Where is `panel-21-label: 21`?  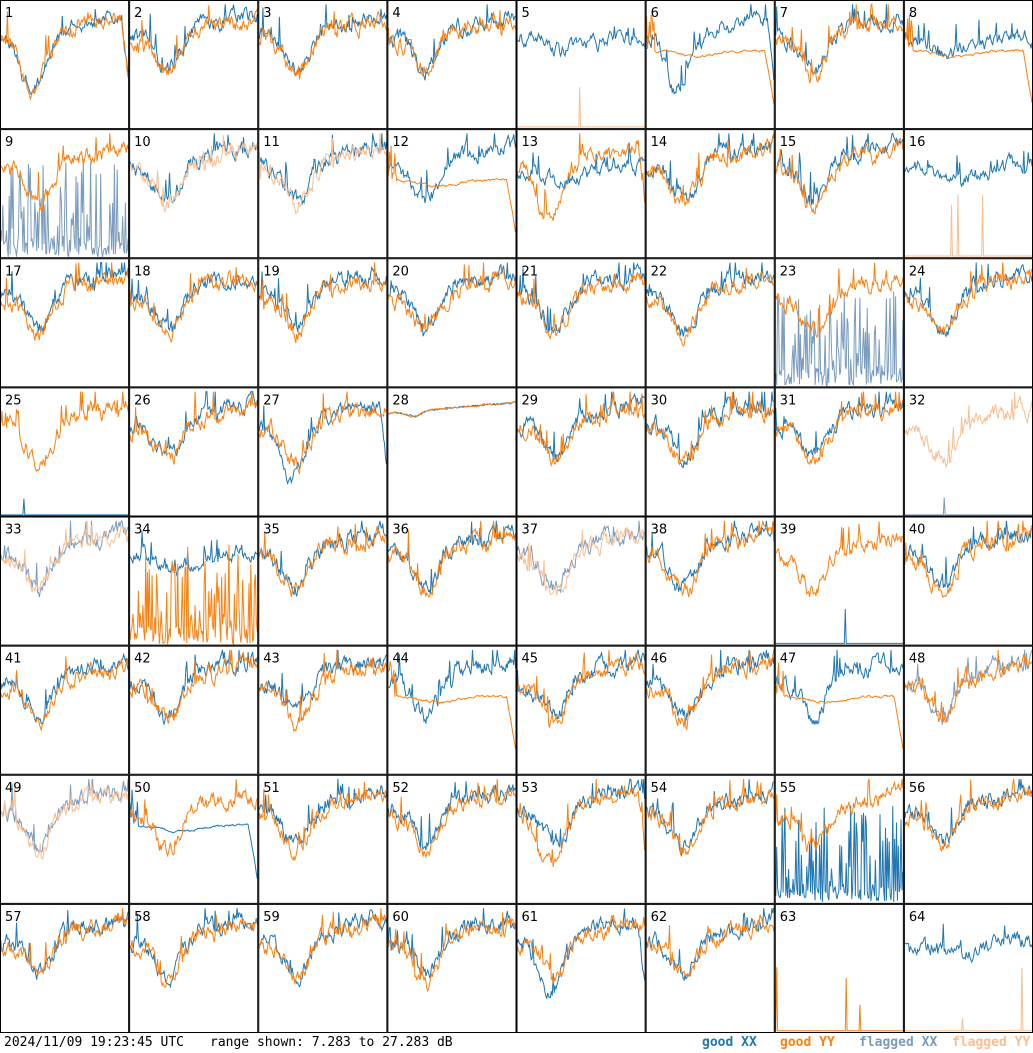 panel-21-label: 21 is located at coordinates (530, 271).